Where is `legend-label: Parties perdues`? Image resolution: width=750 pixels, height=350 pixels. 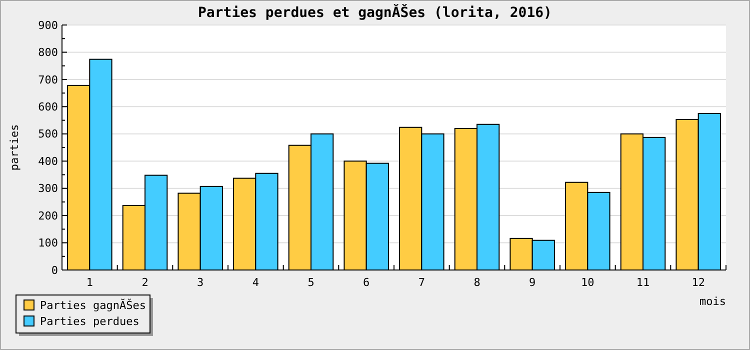
legend-label: Parties perdues is located at coordinates (90, 321).